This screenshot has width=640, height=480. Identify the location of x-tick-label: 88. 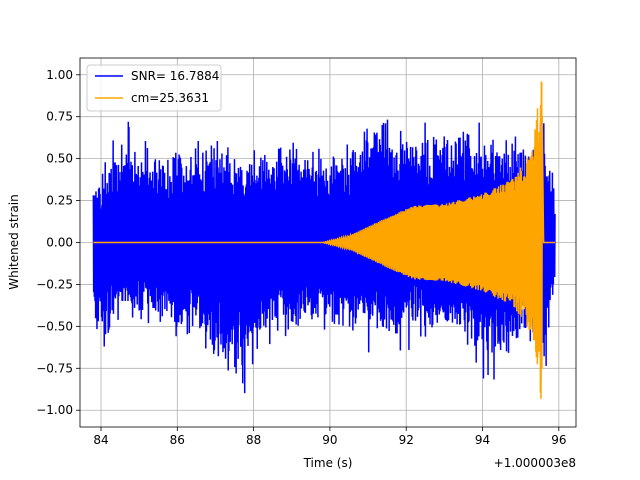
(253, 440).